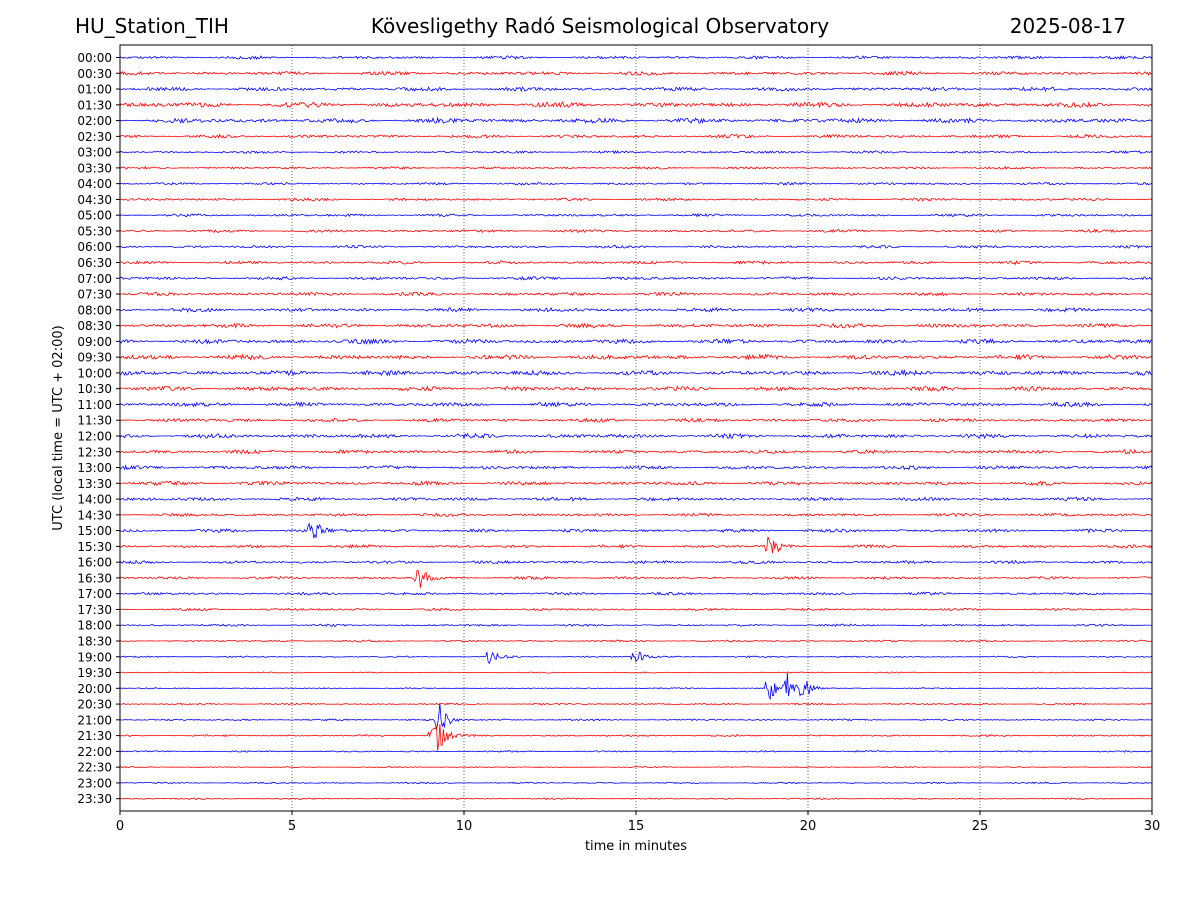 The height and width of the screenshot is (900, 1200). Describe the element at coordinates (464, 826) in the screenshot. I see `x-tick-label: 10` at that location.